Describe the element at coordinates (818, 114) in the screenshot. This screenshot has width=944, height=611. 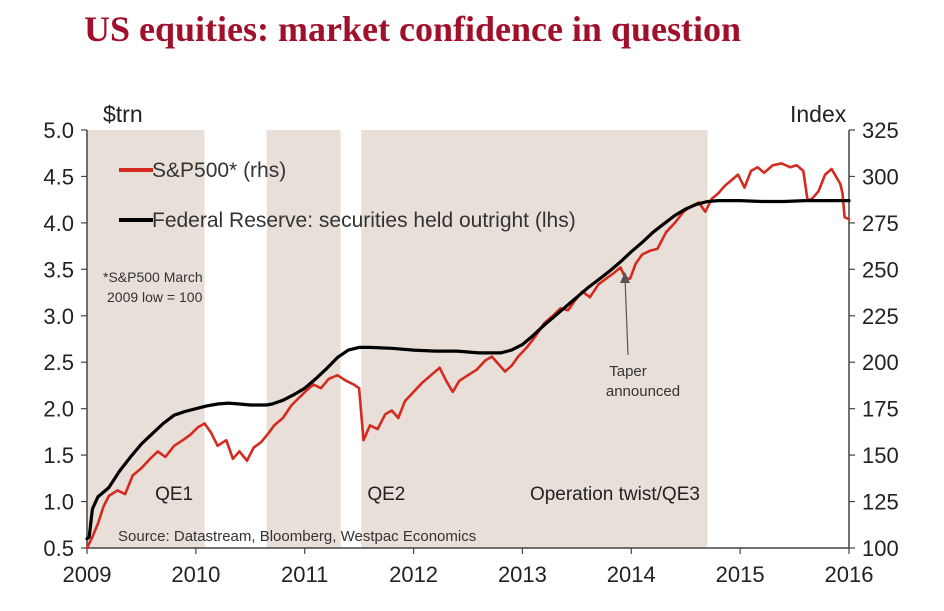
I see `y-right-unit-label: Index` at that location.